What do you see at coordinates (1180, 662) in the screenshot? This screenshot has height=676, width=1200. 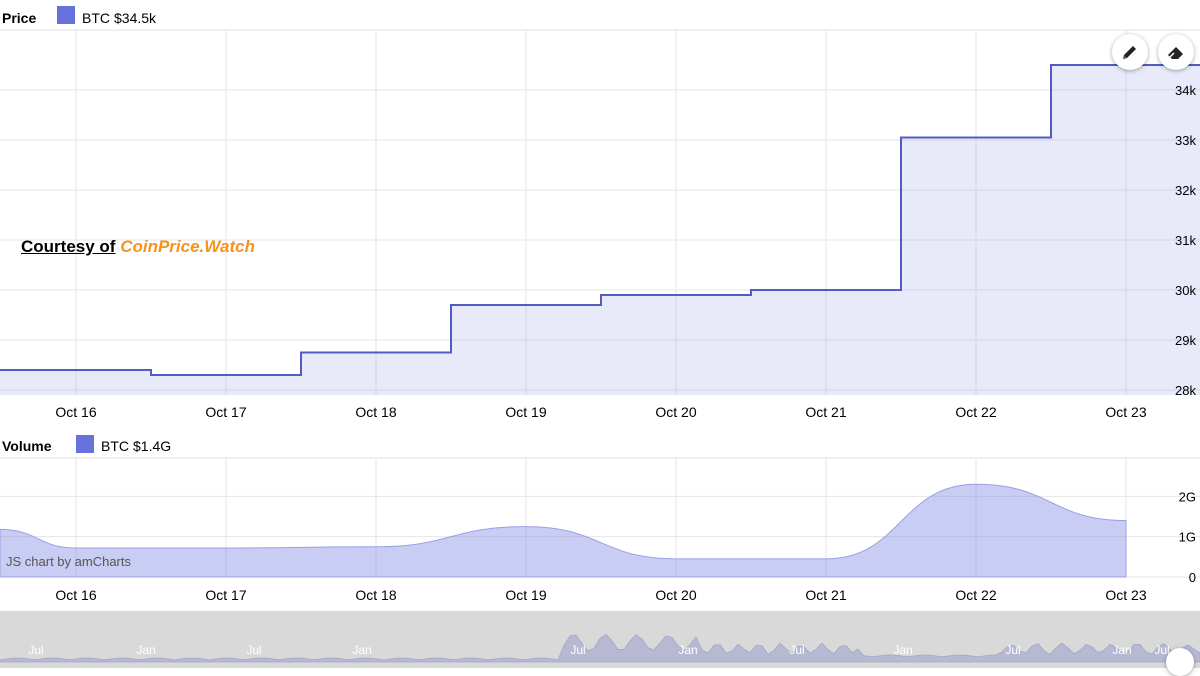 I see `navigator-grip-handle` at bounding box center [1180, 662].